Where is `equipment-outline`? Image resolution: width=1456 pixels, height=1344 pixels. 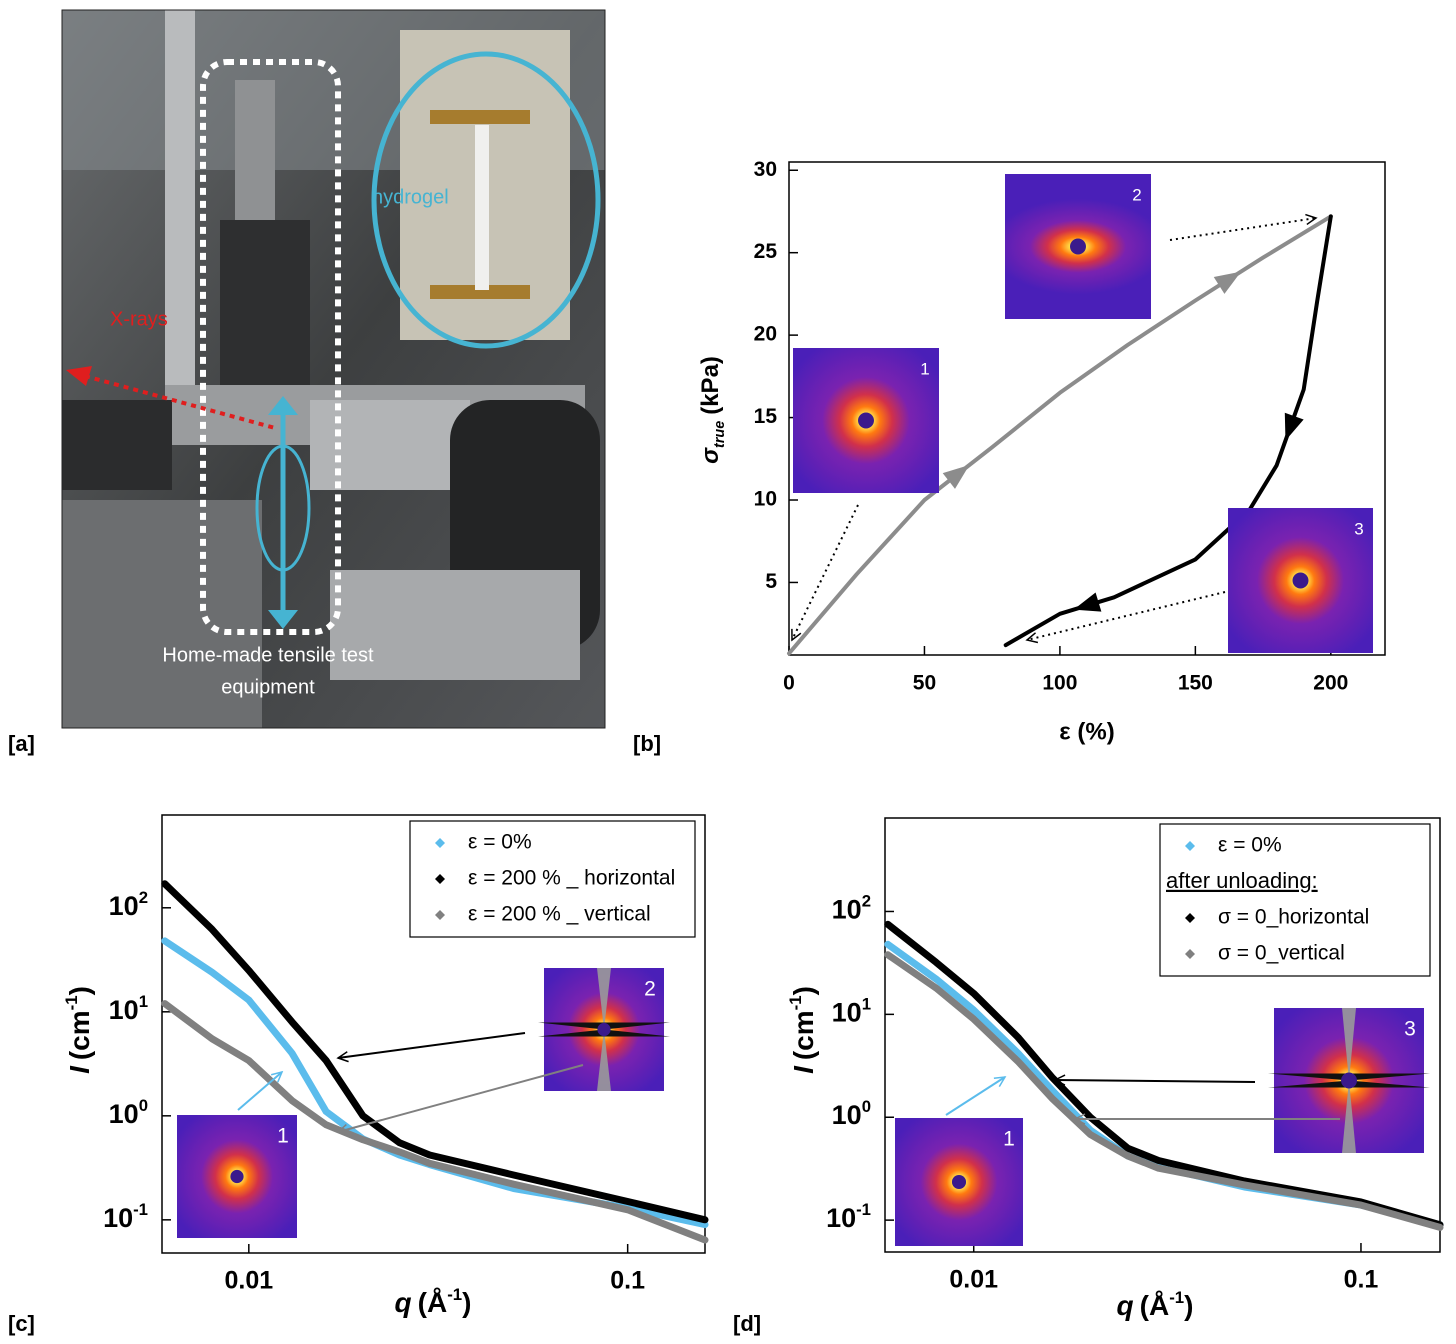 equipment-outline is located at coordinates (270, 347).